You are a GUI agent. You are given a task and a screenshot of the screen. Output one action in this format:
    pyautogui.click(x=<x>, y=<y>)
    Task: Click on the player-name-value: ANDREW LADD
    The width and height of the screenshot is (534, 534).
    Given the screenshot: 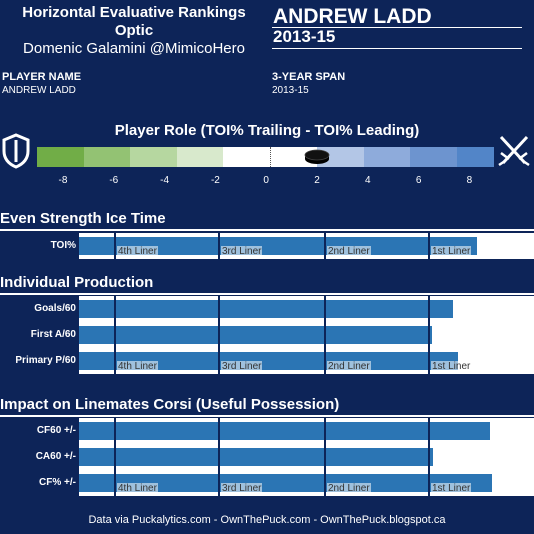 What is the action you would take?
    pyautogui.click(x=39, y=90)
    